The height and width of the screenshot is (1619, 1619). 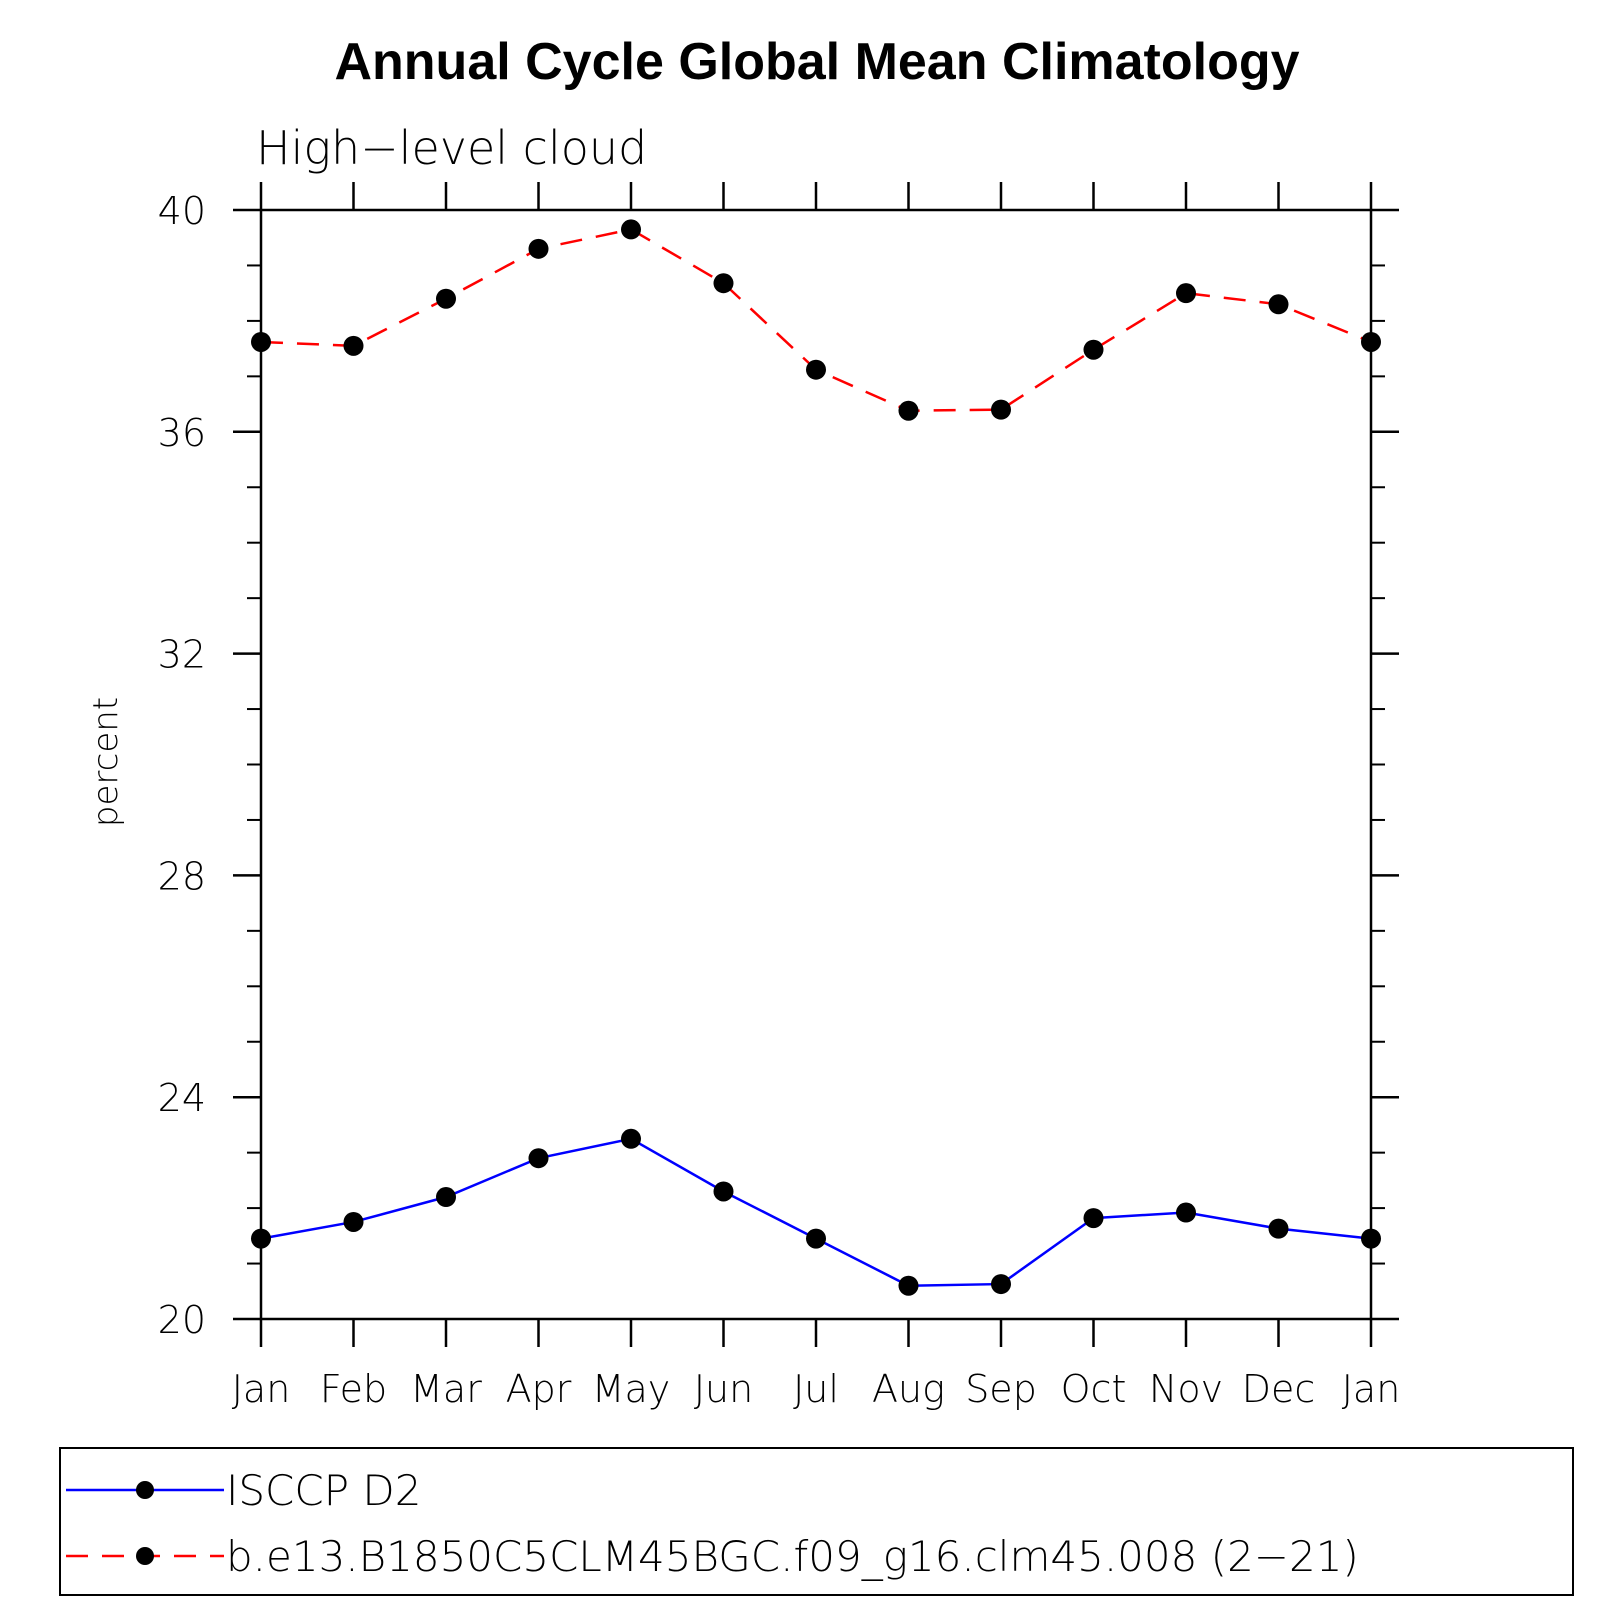 I want to click on x-tick-label: Jul, so click(x=816, y=1389).